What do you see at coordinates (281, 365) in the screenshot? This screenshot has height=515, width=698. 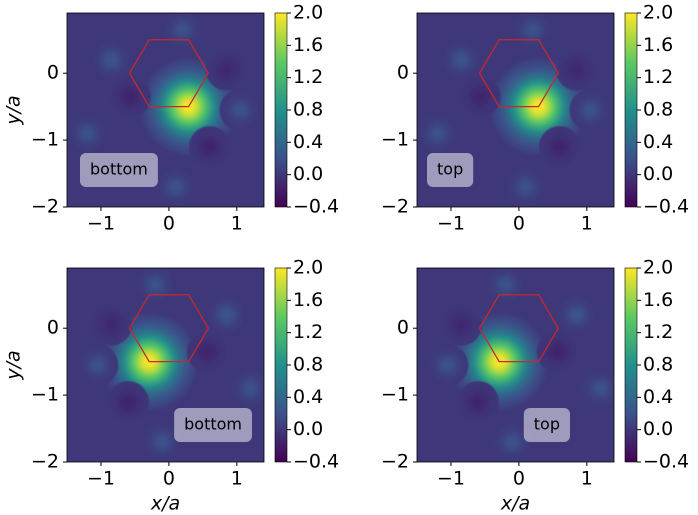 I see `colorbar` at bounding box center [281, 365].